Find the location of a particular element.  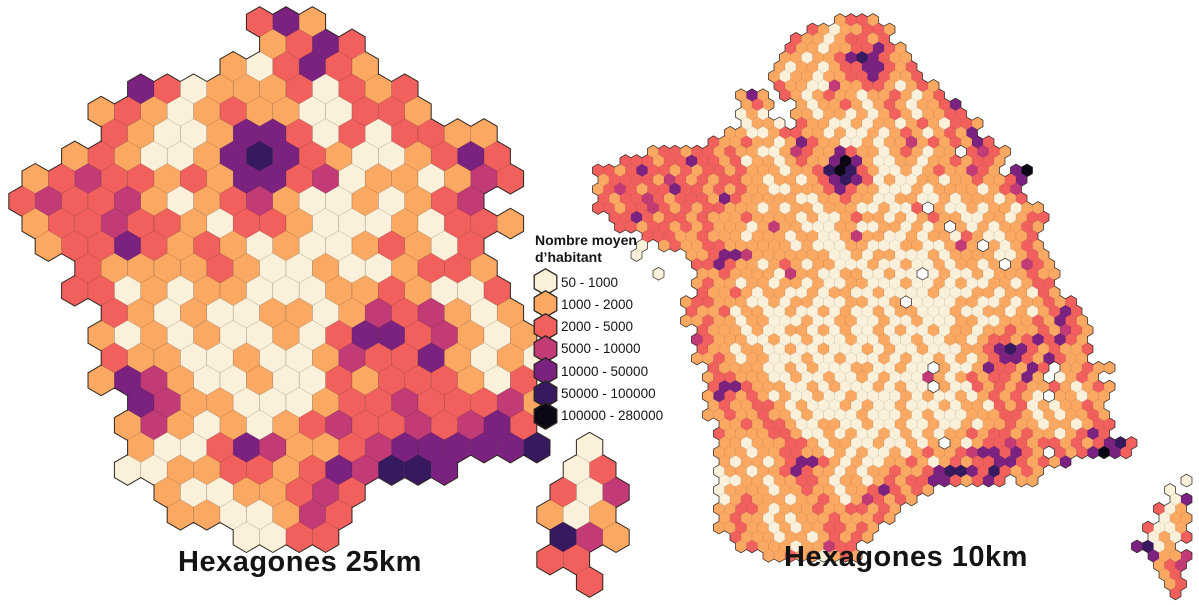

legend-item: 50000 - 100000 is located at coordinates (623, 393).